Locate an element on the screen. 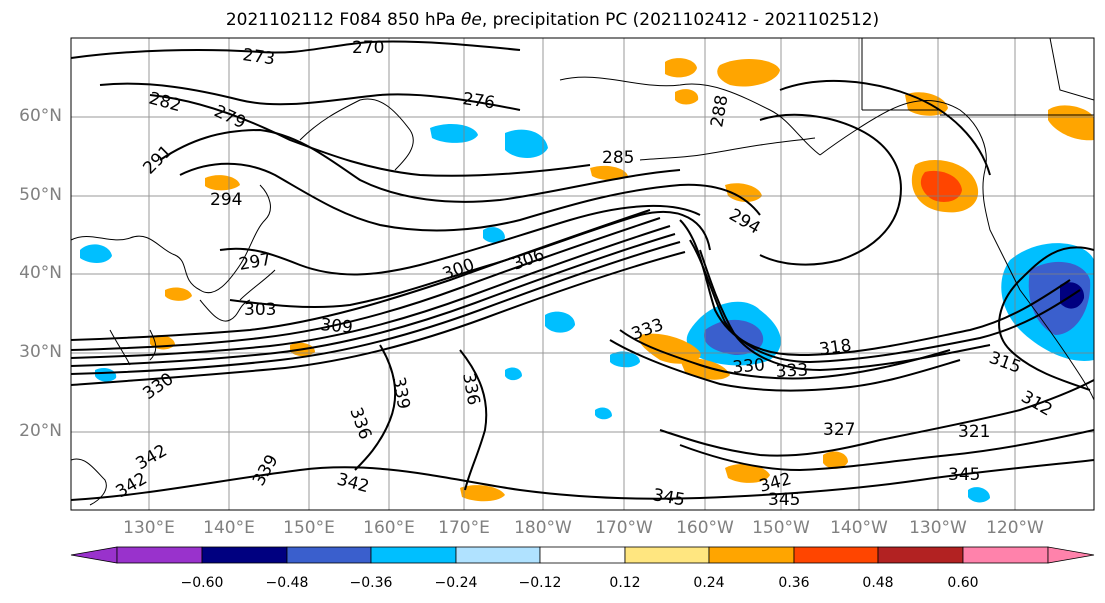 This screenshot has height=603, width=1105. contour-label: 297 is located at coordinates (254, 262).